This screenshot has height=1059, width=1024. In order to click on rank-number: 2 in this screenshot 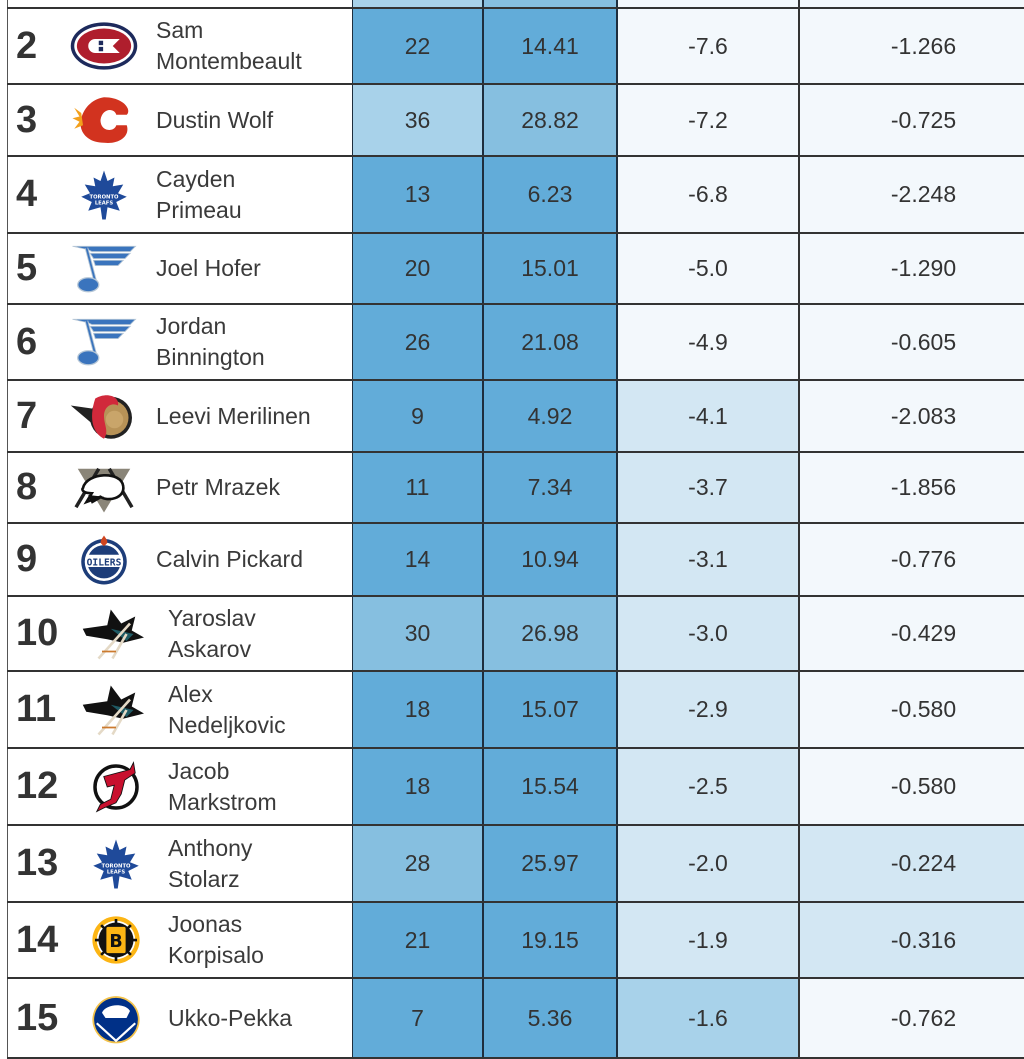, I will do `click(27, 45)`.